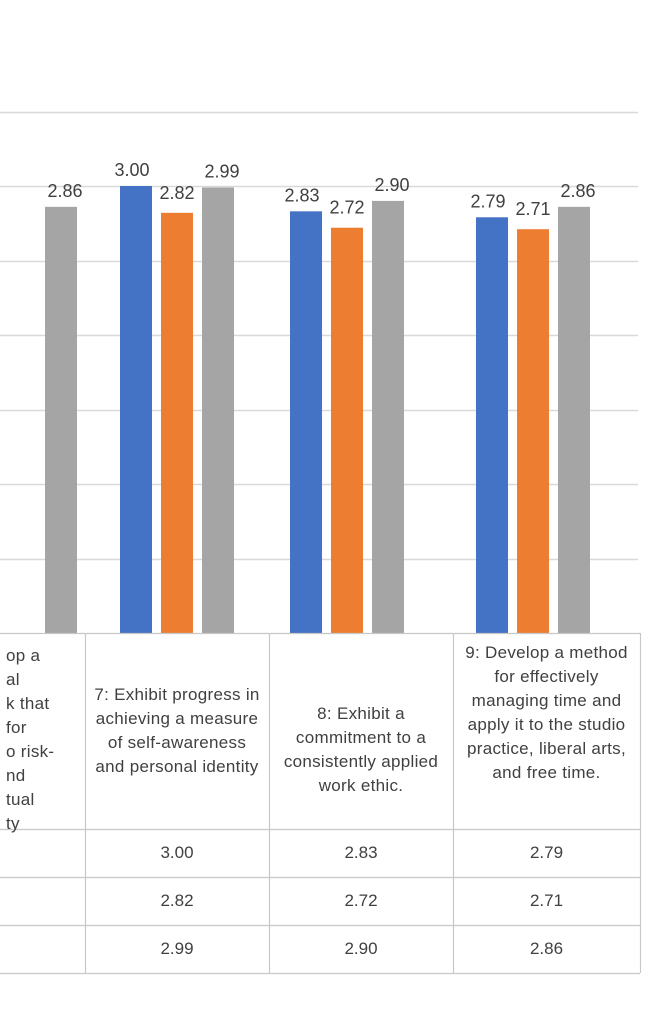 The height and width of the screenshot is (1023, 662). What do you see at coordinates (301, 195) in the screenshot?
I see `data-label: 2.83` at bounding box center [301, 195].